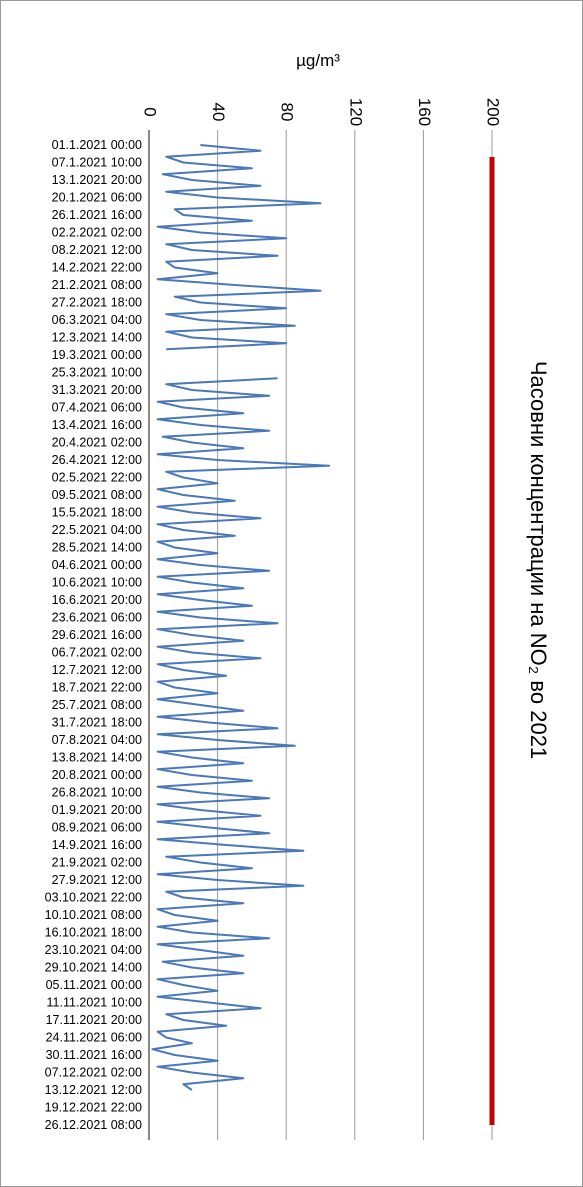 The image size is (583, 1187). I want to click on x-tick-label: 200, so click(493, 112).